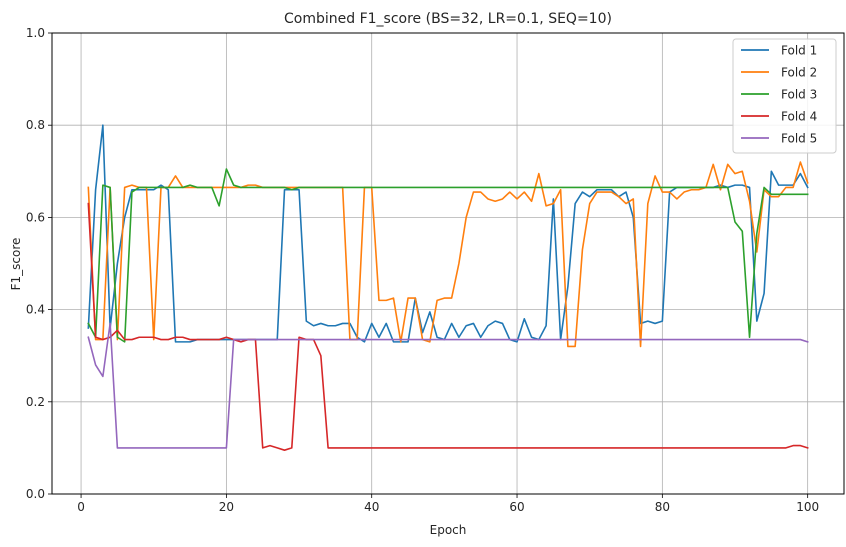 The width and height of the screenshot is (846, 547). What do you see at coordinates (799, 95) in the screenshot?
I see `legend-label-fold-3: Fold 3` at bounding box center [799, 95].